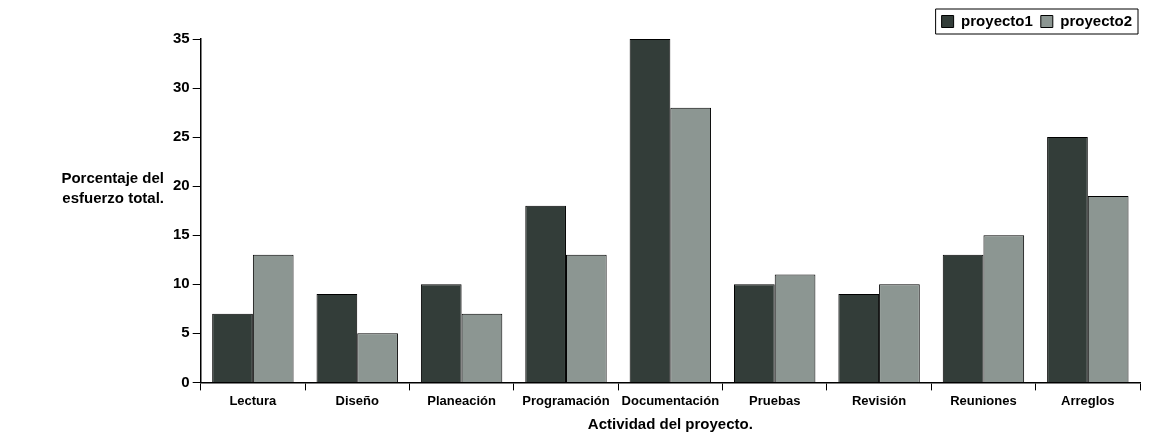 Image resolution: width=1154 pixels, height=444 pixels. Describe the element at coordinates (185, 332) in the screenshot. I see `y-tick-label: 5` at that location.